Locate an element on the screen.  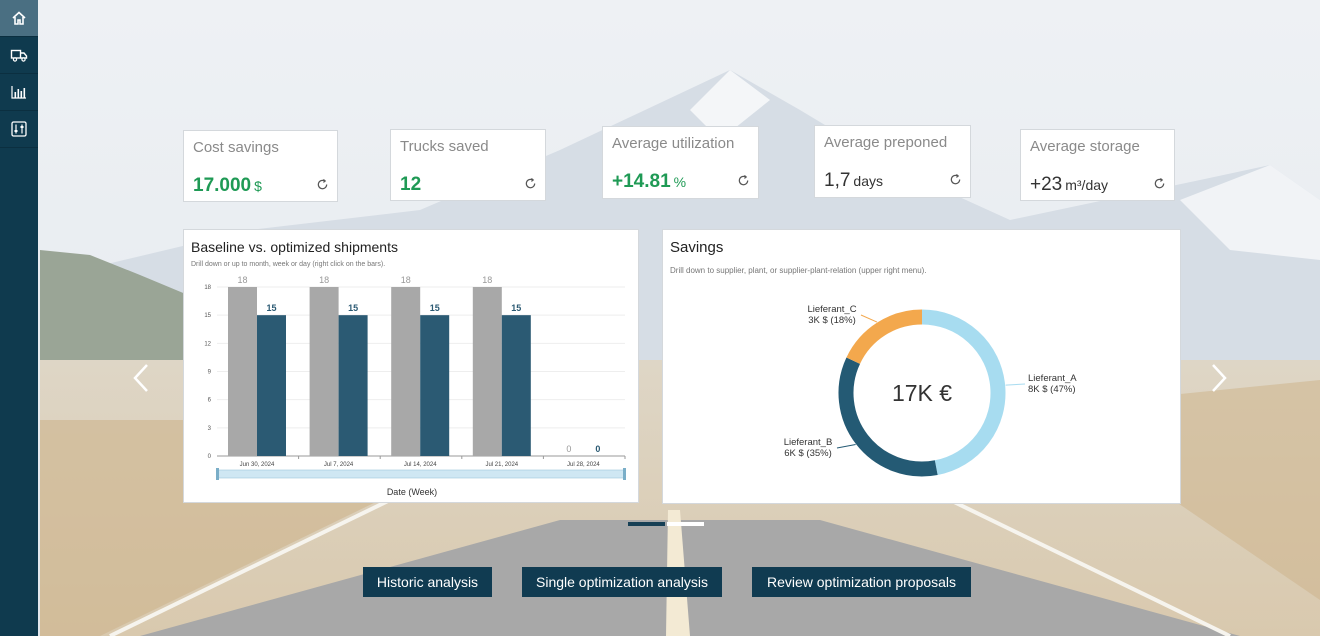
zoom-handle-left is located at coordinates (217, 474).